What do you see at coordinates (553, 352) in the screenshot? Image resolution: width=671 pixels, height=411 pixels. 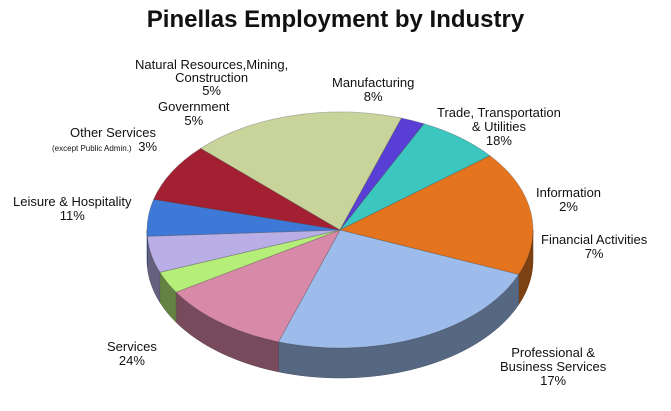 I see `label-professional-line1: Professional &` at bounding box center [553, 352].